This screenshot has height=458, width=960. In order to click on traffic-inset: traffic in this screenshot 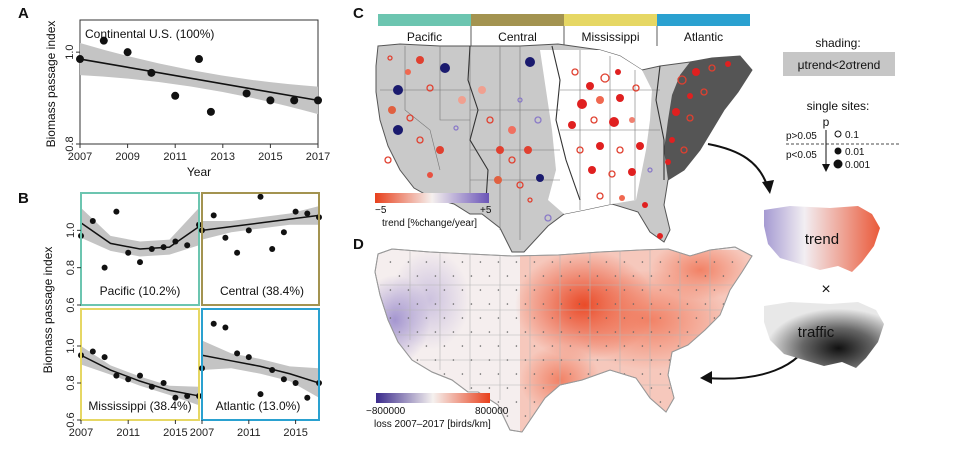, I will do `click(824, 335)`.